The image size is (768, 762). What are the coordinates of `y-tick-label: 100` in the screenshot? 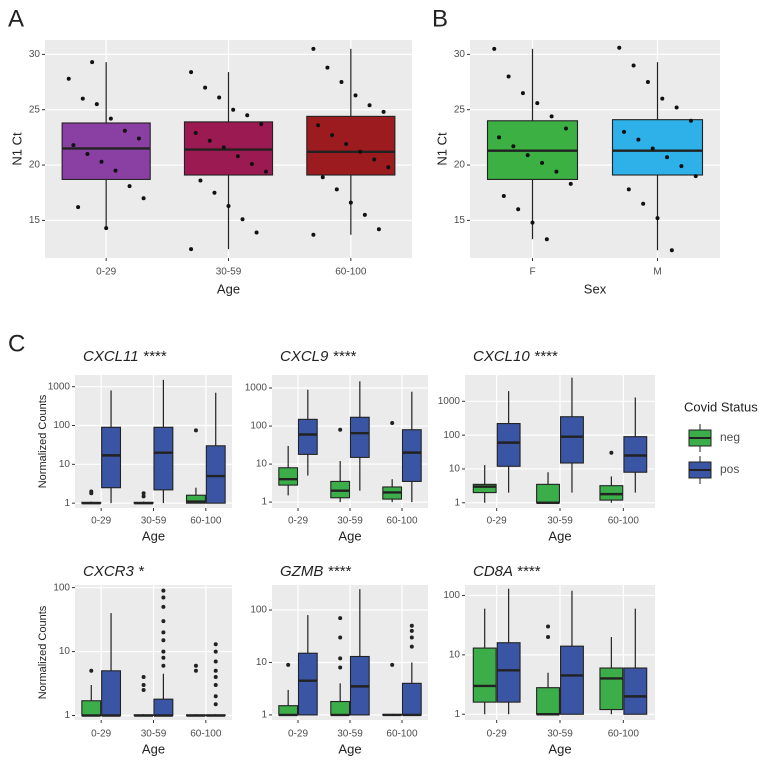 It's located at (451, 595).